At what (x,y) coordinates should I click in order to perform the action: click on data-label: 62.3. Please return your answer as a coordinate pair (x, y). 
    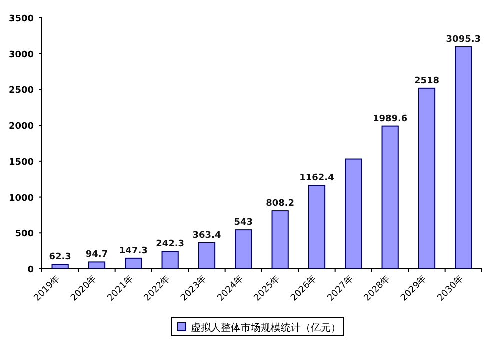
    Looking at the image, I should click on (60, 257).